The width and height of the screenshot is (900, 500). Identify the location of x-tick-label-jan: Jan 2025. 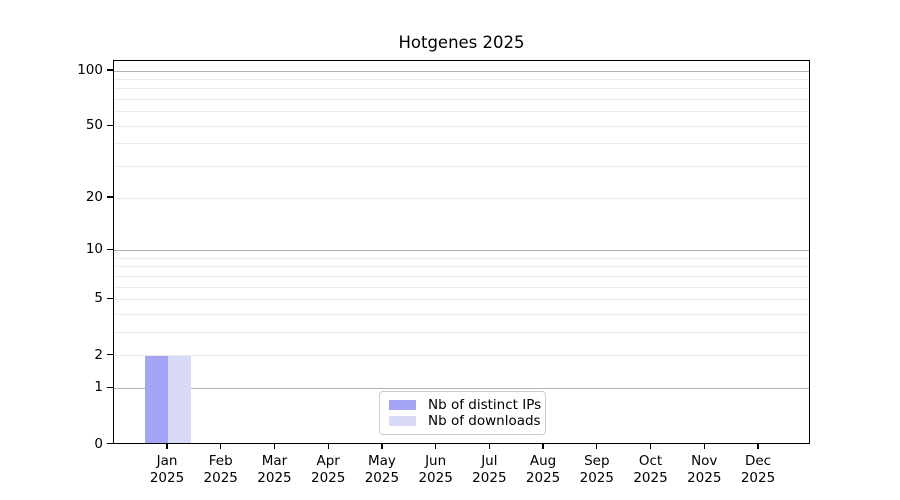
(167, 469).